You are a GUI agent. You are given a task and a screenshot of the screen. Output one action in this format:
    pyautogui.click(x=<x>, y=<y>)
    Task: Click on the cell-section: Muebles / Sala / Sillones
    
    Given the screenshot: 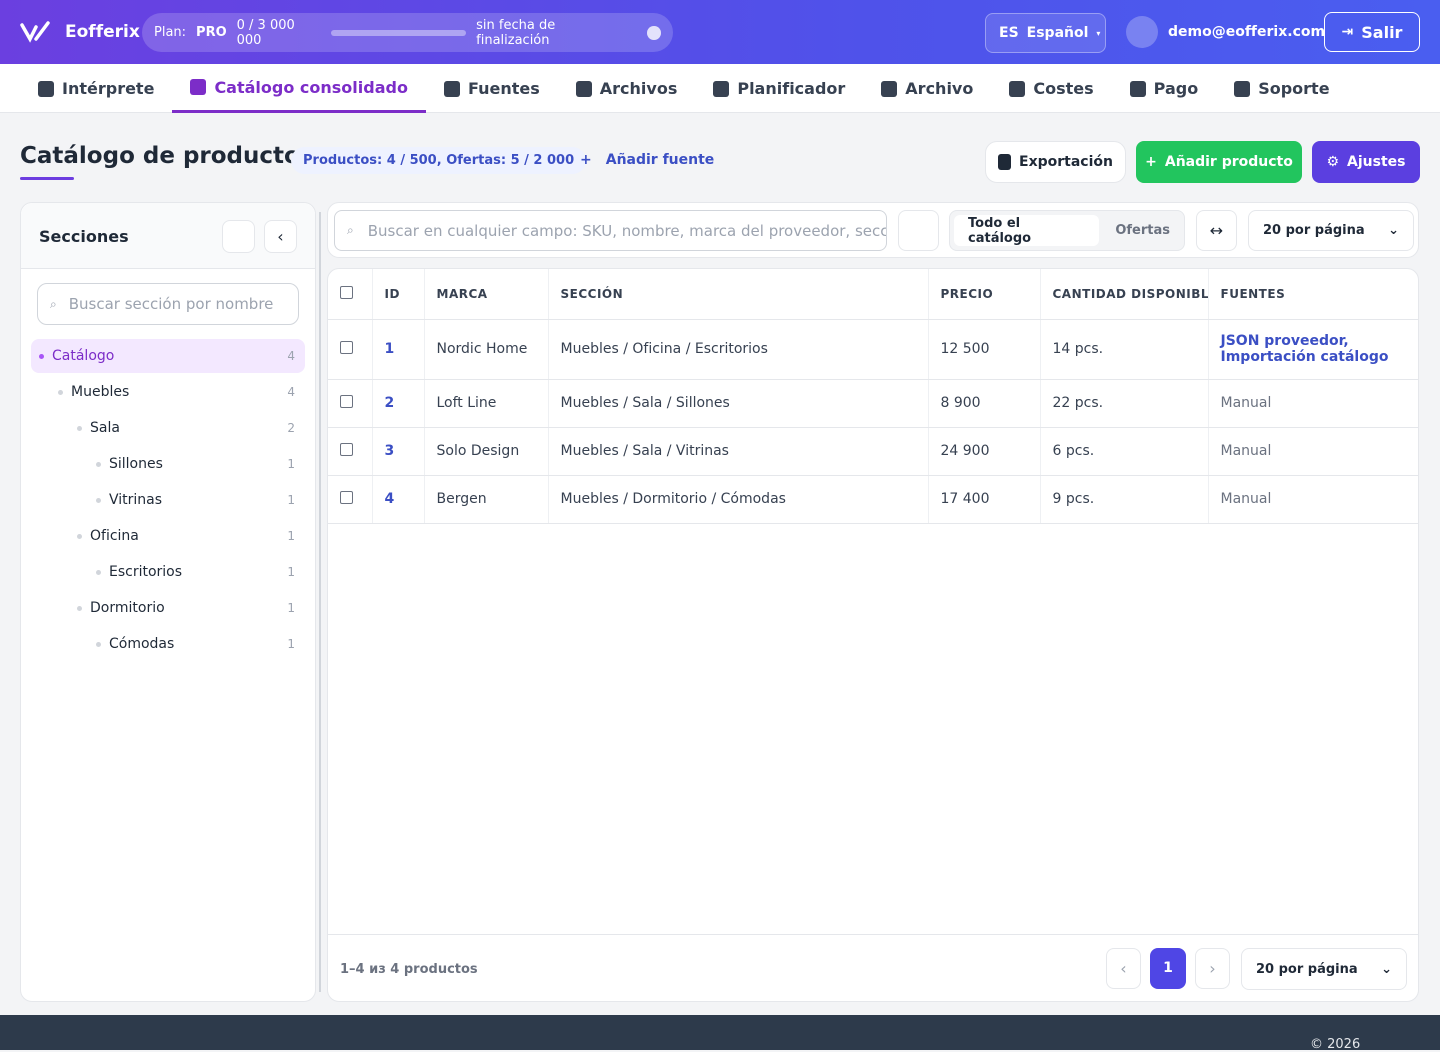 What is the action you would take?
    pyautogui.click(x=738, y=403)
    